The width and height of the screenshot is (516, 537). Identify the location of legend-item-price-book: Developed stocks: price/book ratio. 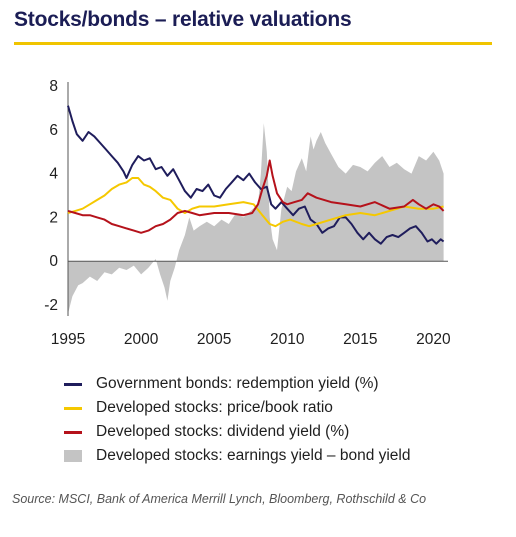
(237, 408).